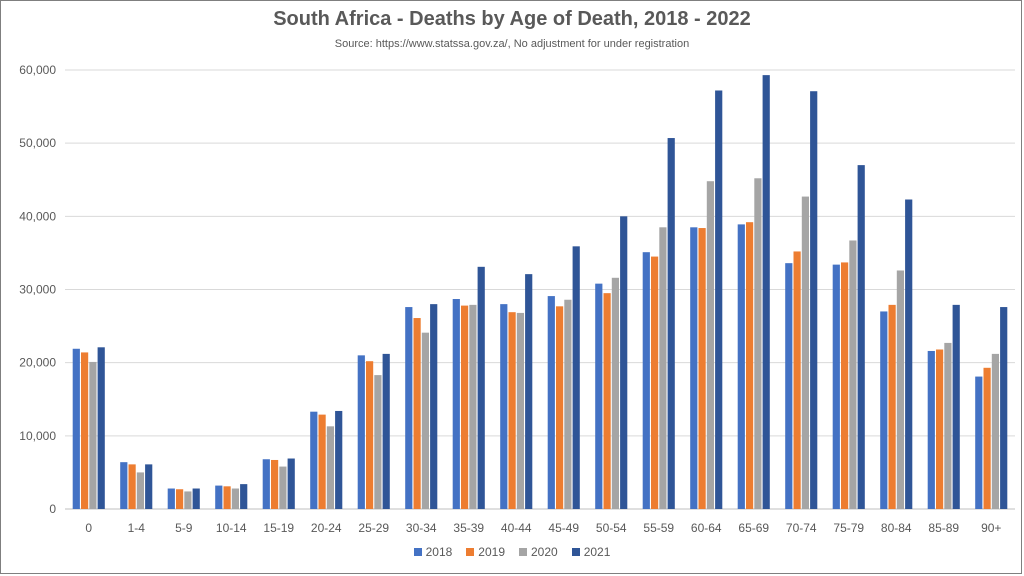 This screenshot has width=1024, height=576. Describe the element at coordinates (421, 528) in the screenshot. I see `x-tick-label: 30-34` at that location.